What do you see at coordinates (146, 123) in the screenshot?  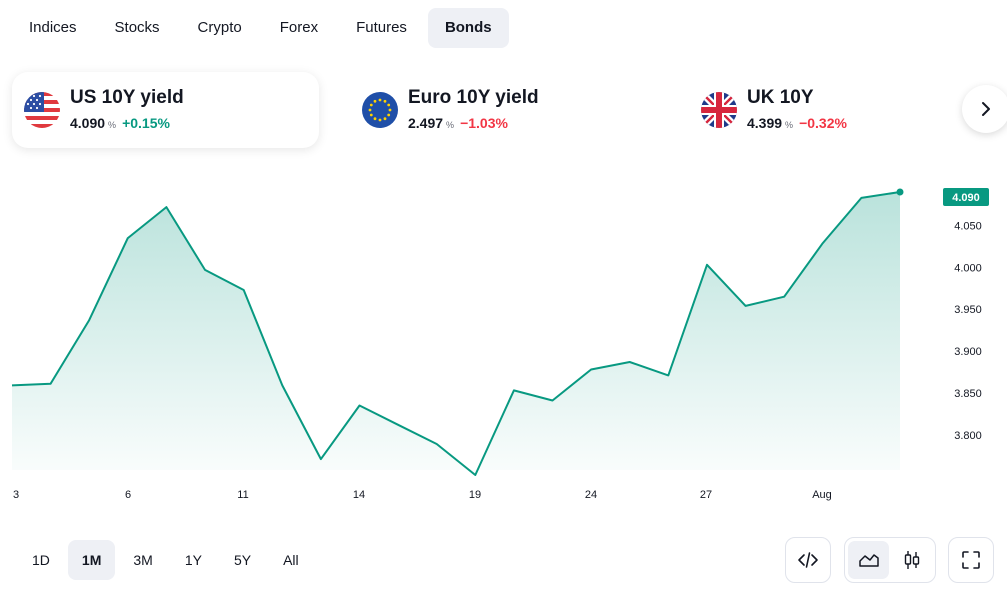 I see `symbol-change: +0.15%` at bounding box center [146, 123].